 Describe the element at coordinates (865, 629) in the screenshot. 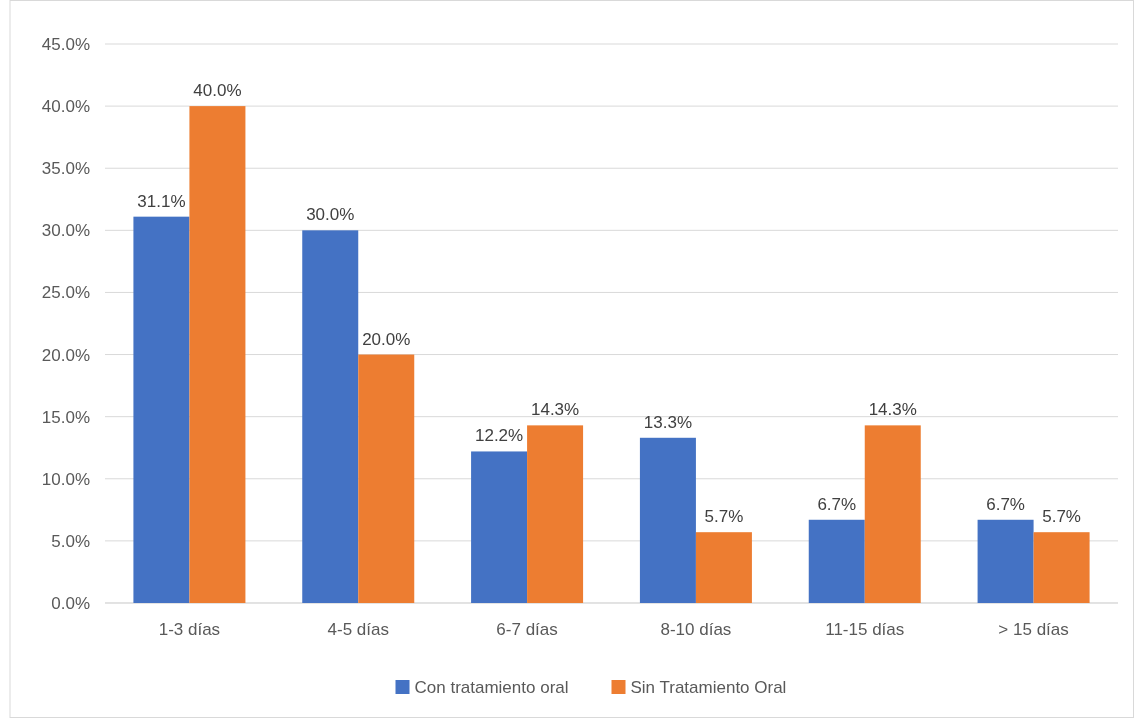

I see `x-tick-label: 11-15 días` at that location.